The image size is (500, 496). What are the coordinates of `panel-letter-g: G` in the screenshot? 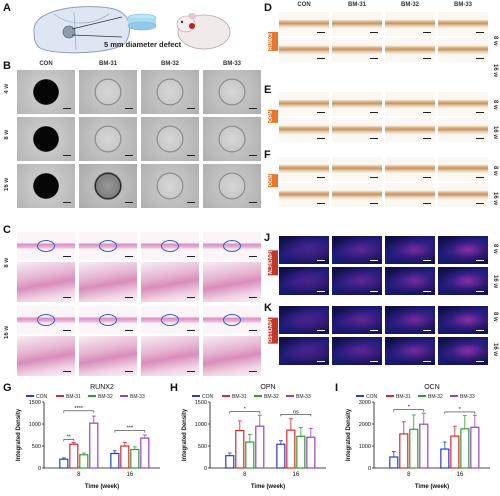 It's located at (7, 388).